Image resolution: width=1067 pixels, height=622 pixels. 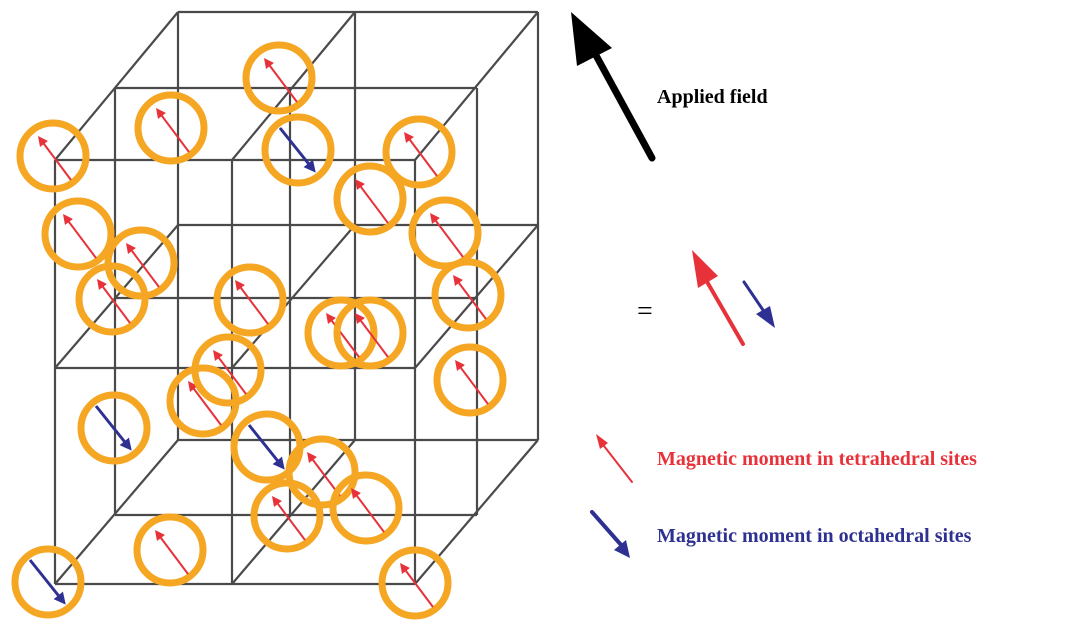 What do you see at coordinates (814, 536) in the screenshot?
I see `octahedral-legend-label: Magnetic moment in octahedral sites` at bounding box center [814, 536].